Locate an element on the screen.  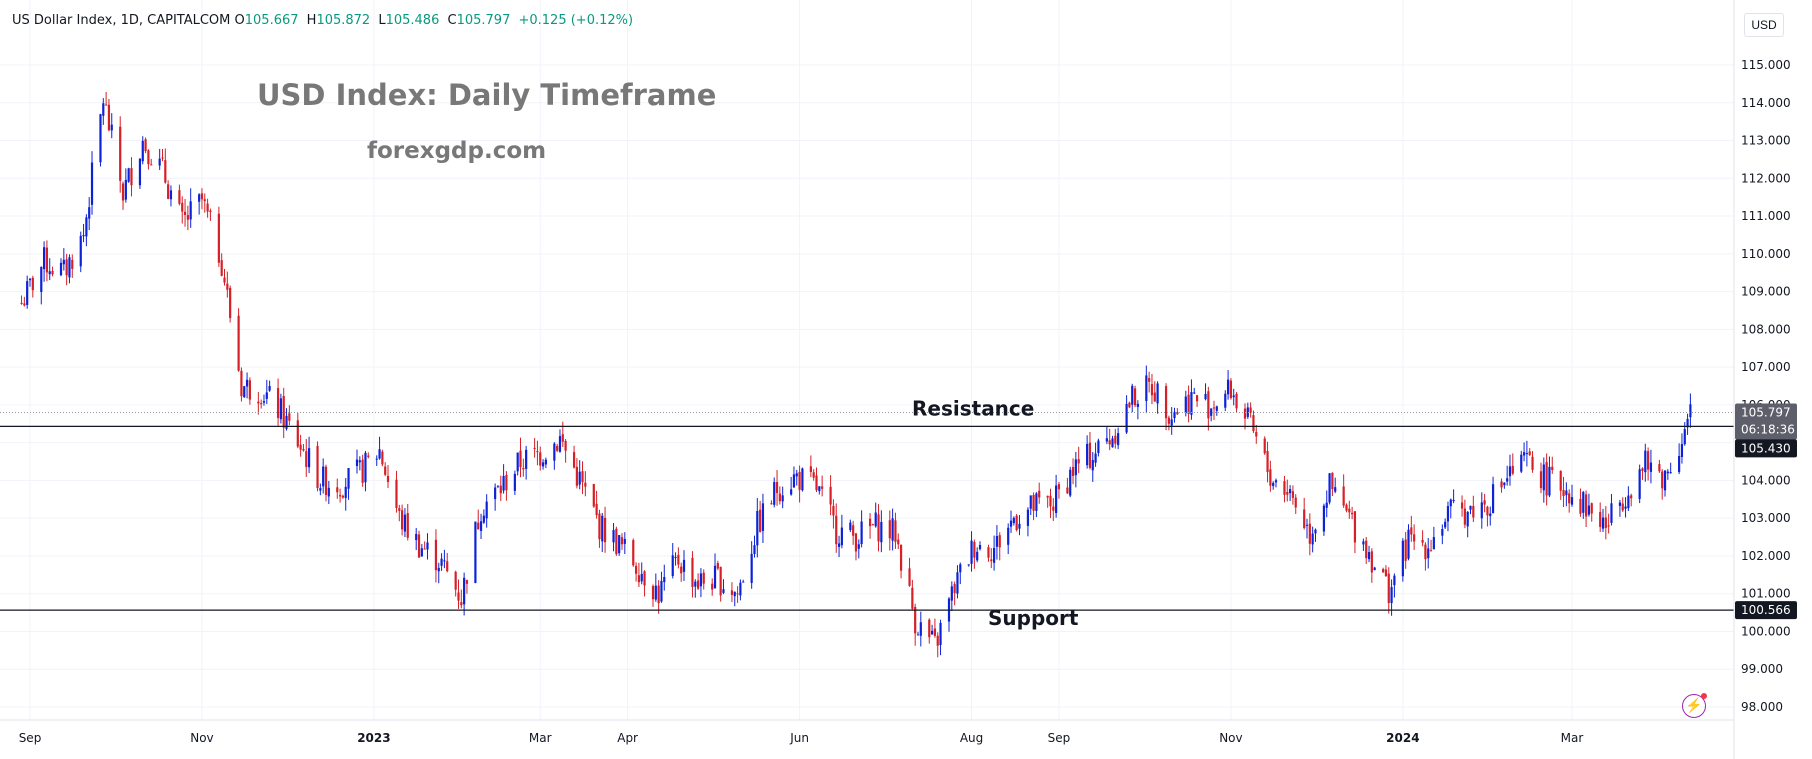
currency-button: USD is located at coordinates (1764, 25).